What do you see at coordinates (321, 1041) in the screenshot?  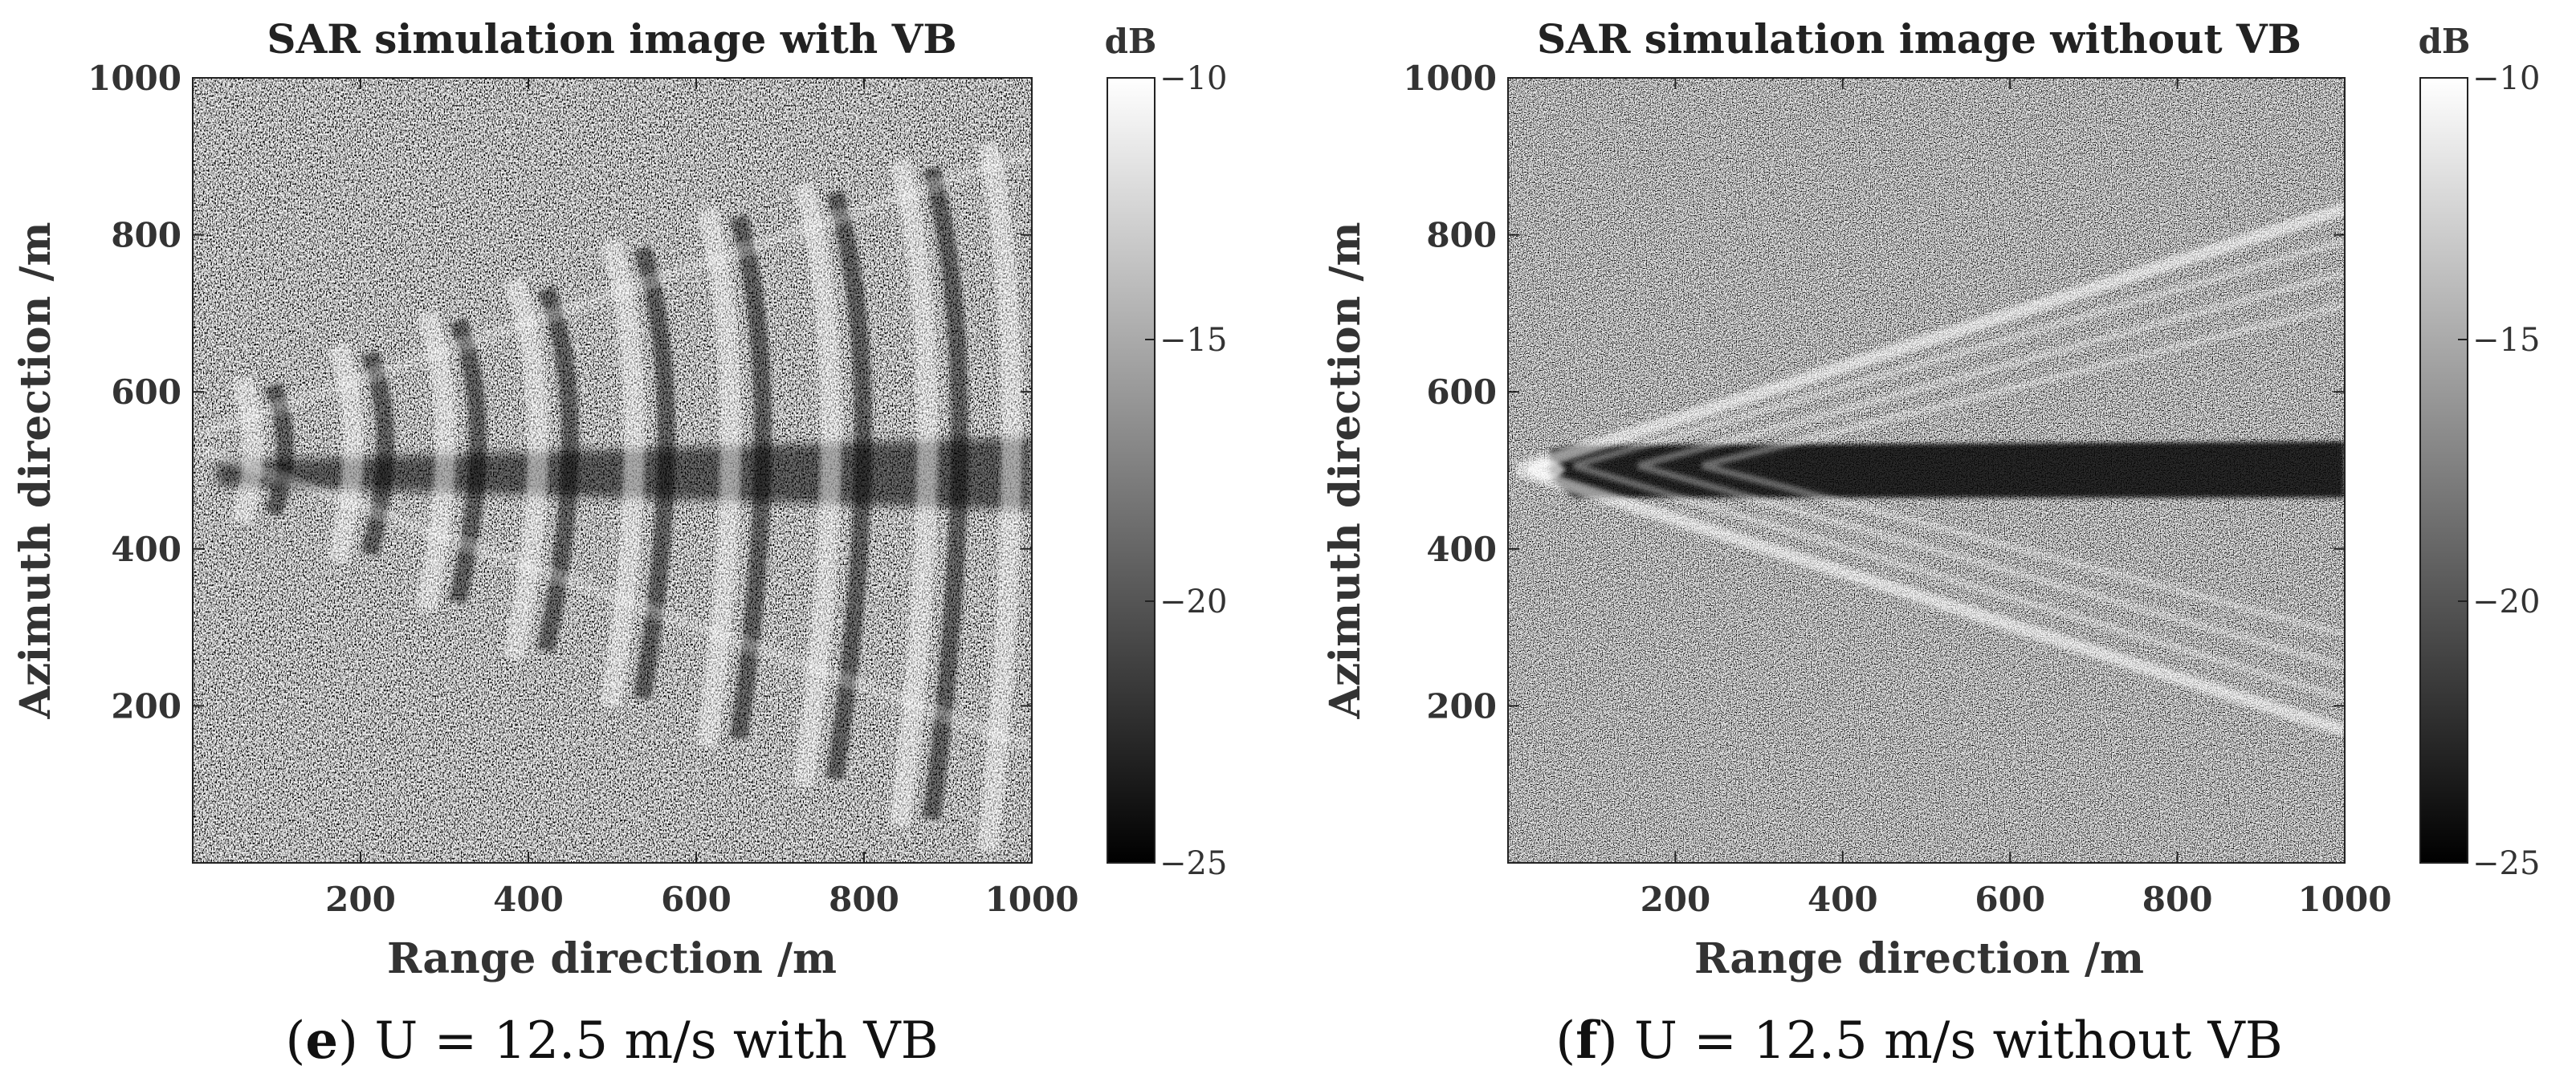 I see `caption-letter: e` at bounding box center [321, 1041].